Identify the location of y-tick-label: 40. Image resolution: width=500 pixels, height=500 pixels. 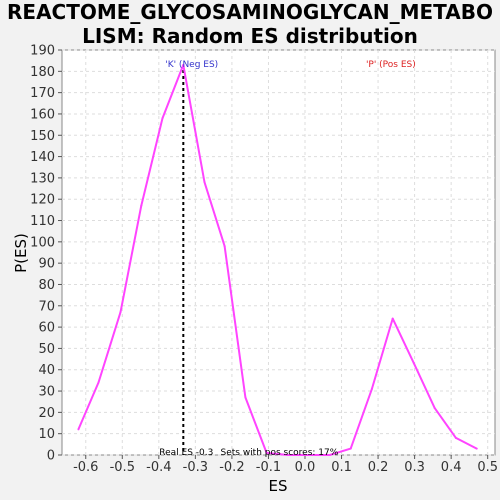
(46, 370).